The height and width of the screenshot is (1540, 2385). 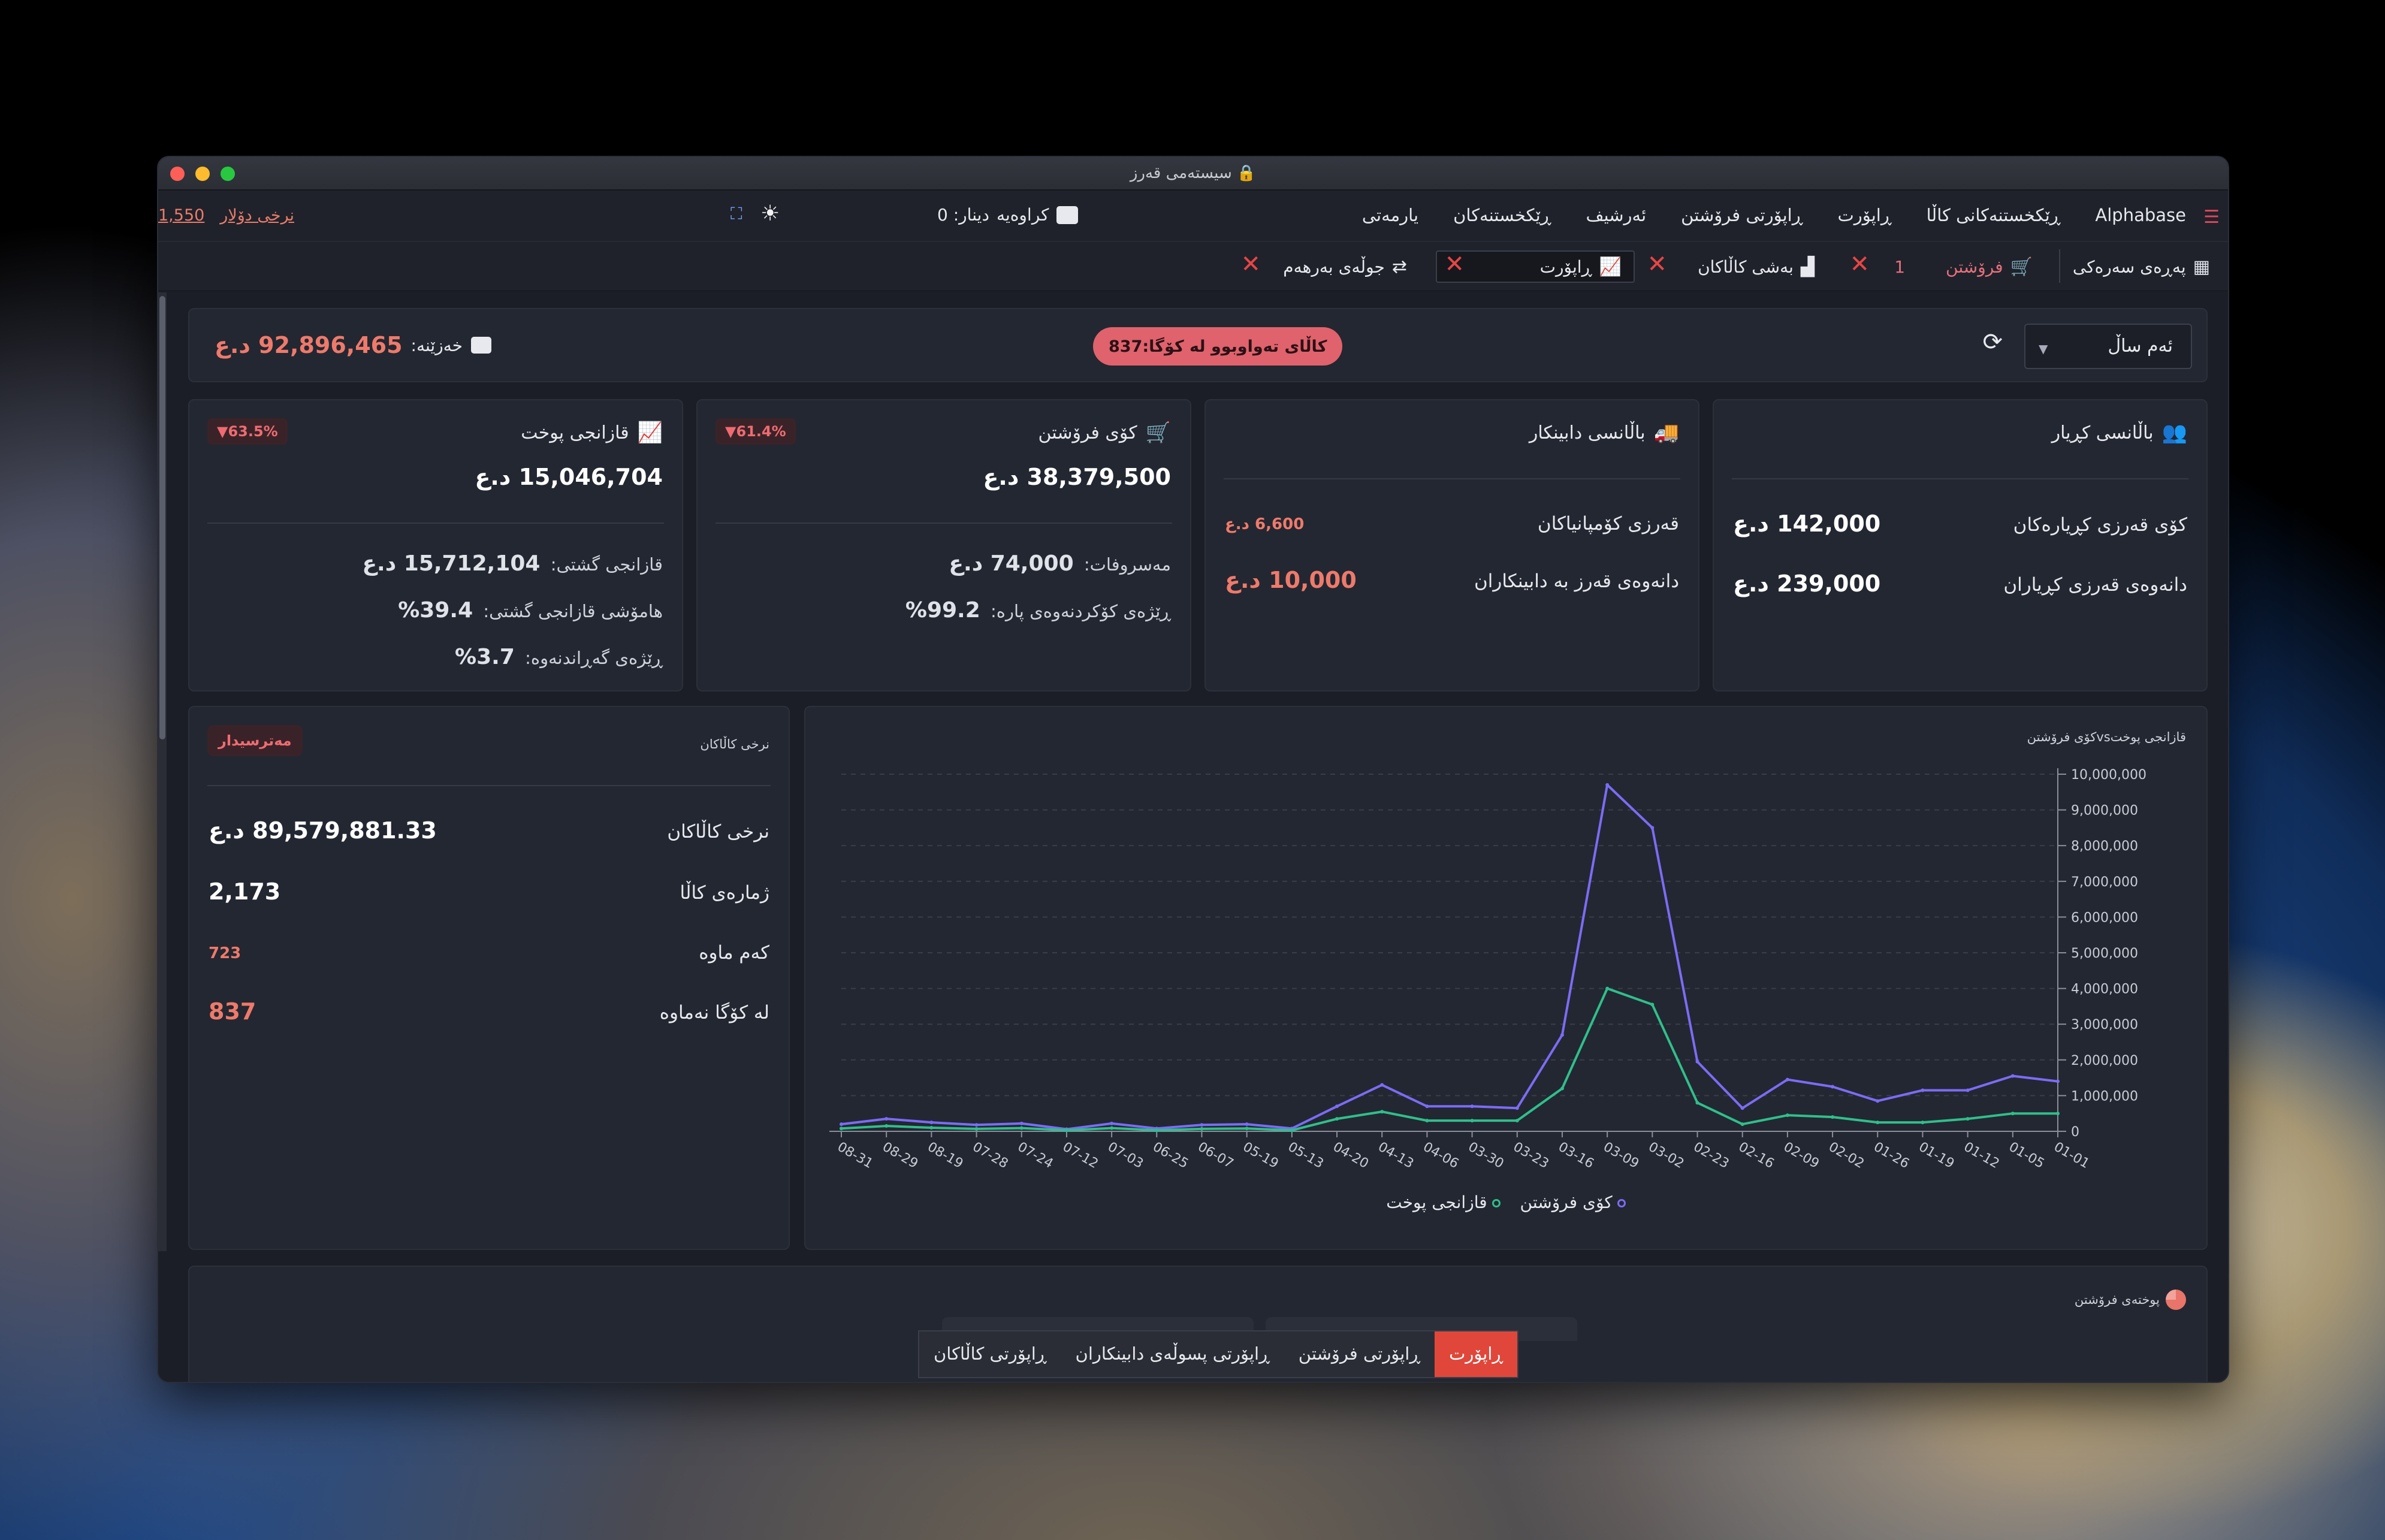 What do you see at coordinates (1742, 215) in the screenshot?
I see `nav-item-sales-report: ڕاپۆرتی فرۆشتن` at bounding box center [1742, 215].